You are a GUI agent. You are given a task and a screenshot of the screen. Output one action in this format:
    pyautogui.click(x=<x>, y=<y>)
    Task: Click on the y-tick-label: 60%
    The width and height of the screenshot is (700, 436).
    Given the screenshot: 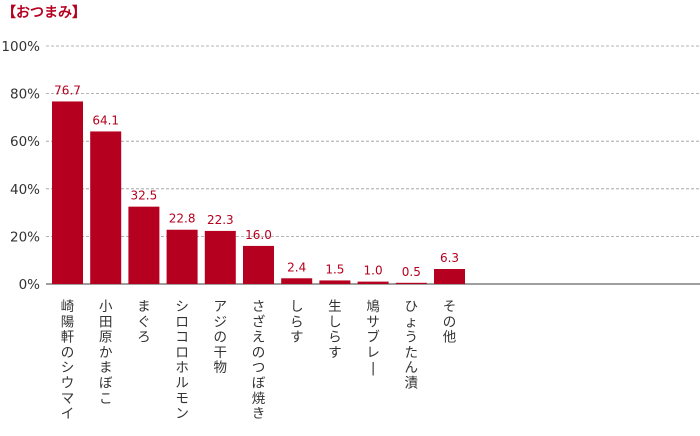 What is the action you would take?
    pyautogui.click(x=25, y=142)
    